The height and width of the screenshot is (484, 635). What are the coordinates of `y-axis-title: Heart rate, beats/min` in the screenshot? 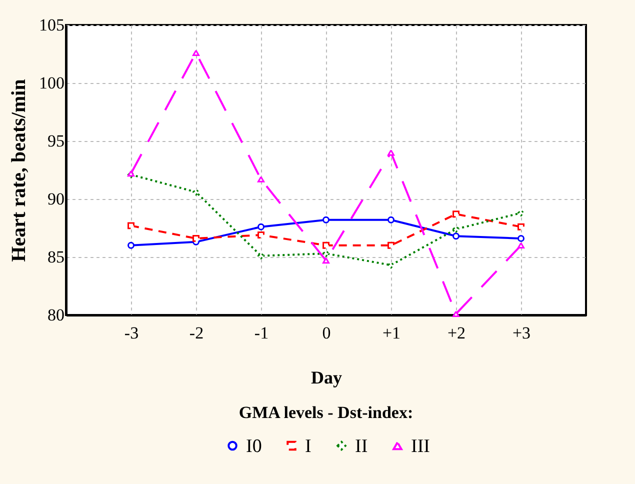 It's located at (19, 170).